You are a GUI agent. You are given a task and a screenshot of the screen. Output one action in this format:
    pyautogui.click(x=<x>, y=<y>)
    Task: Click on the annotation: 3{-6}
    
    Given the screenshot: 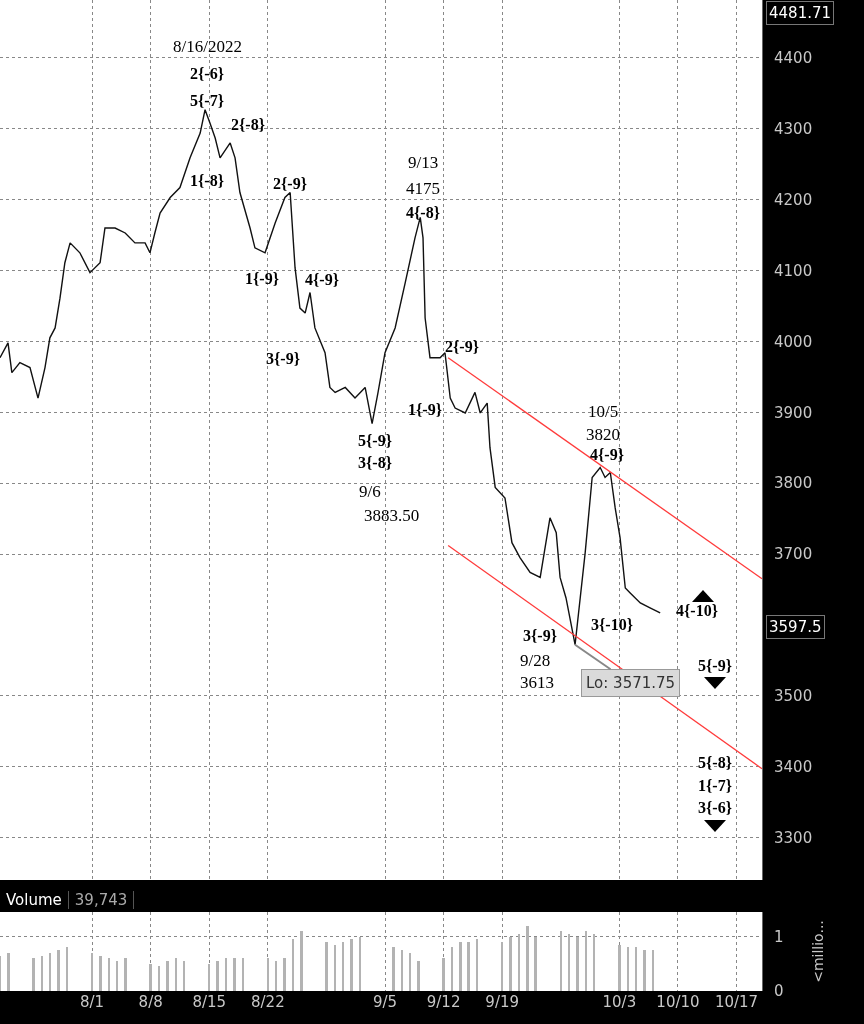 What is the action you would take?
    pyautogui.click(x=715, y=807)
    